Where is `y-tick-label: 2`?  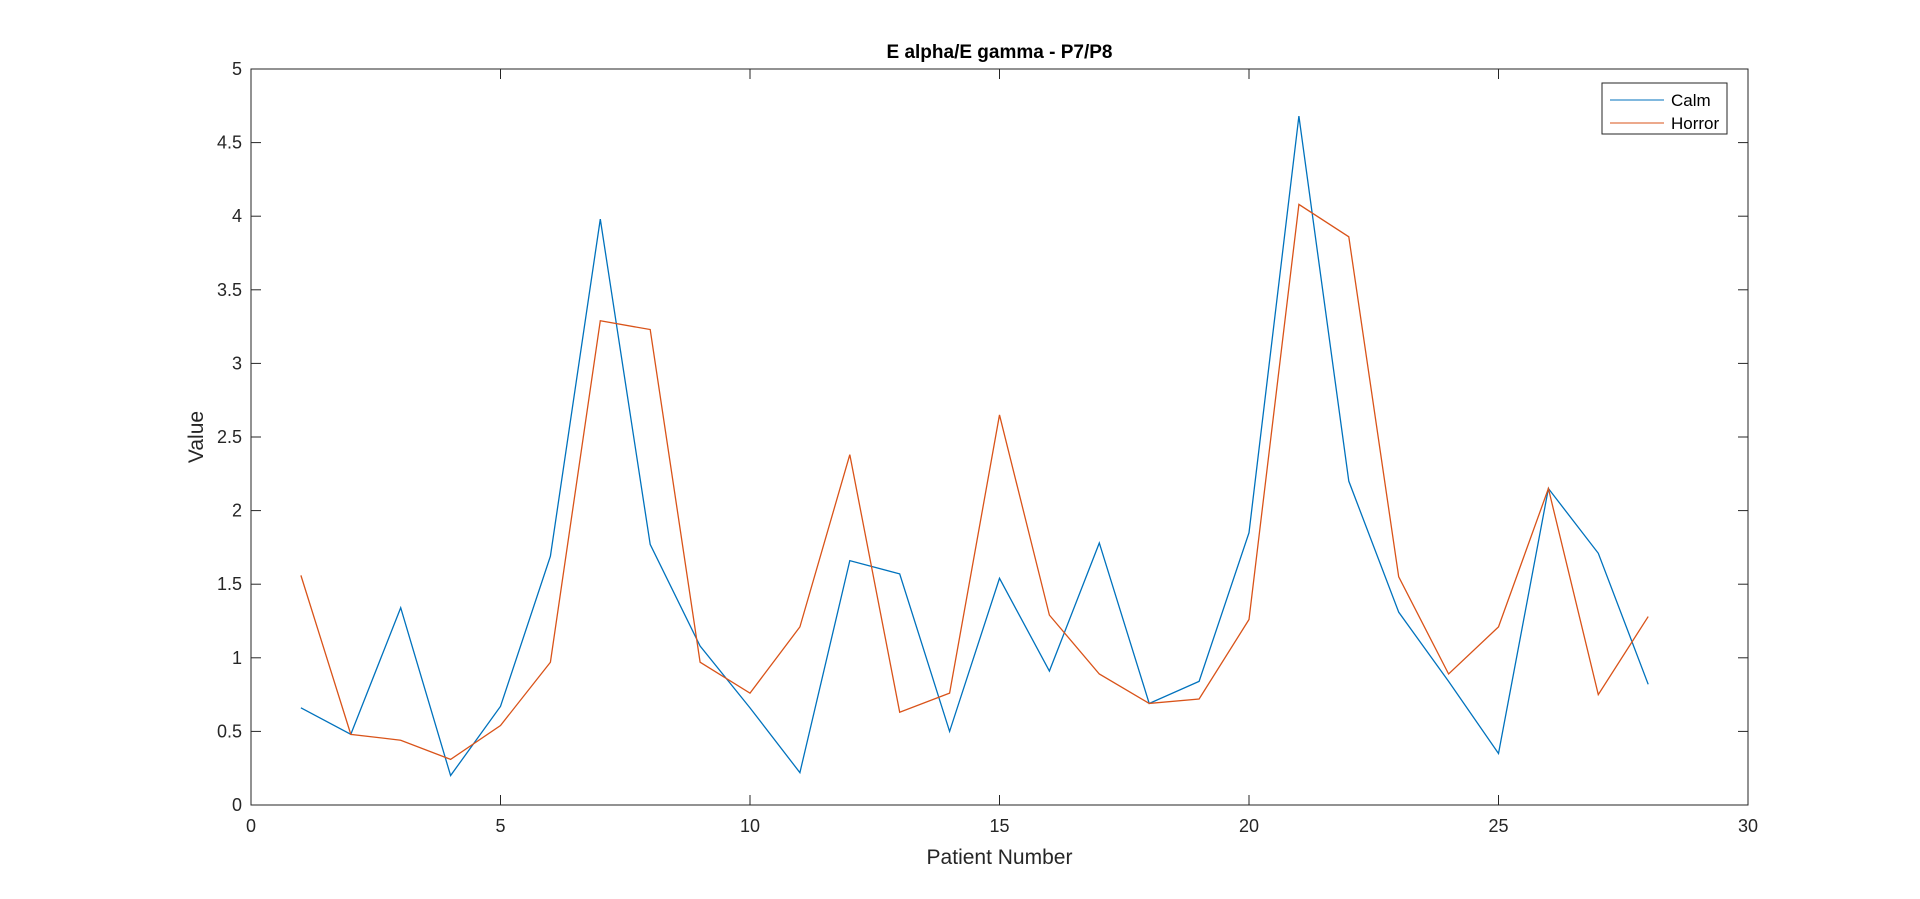
y-tick-label: 2 is located at coordinates (237, 511).